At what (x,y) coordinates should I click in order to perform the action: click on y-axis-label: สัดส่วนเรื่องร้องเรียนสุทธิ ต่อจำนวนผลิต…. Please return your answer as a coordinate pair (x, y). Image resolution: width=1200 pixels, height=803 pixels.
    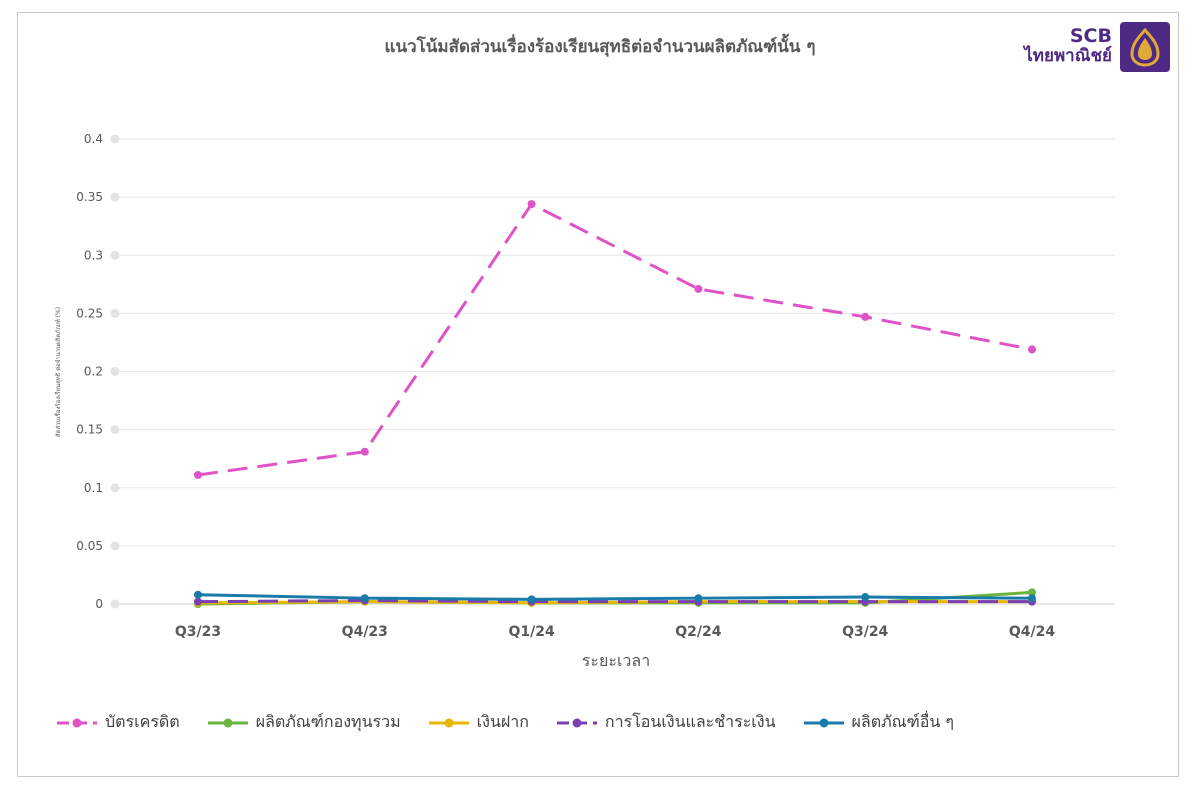
    Looking at the image, I should click on (58, 372).